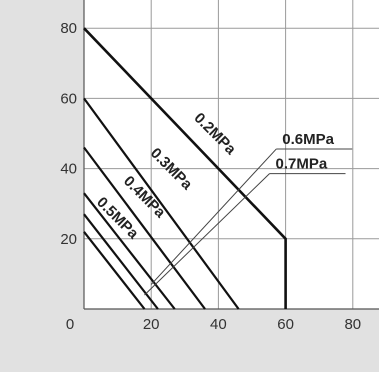 This screenshot has height=372, width=379. Describe the element at coordinates (151, 324) in the screenshot. I see `x-tick-label: 20` at that location.